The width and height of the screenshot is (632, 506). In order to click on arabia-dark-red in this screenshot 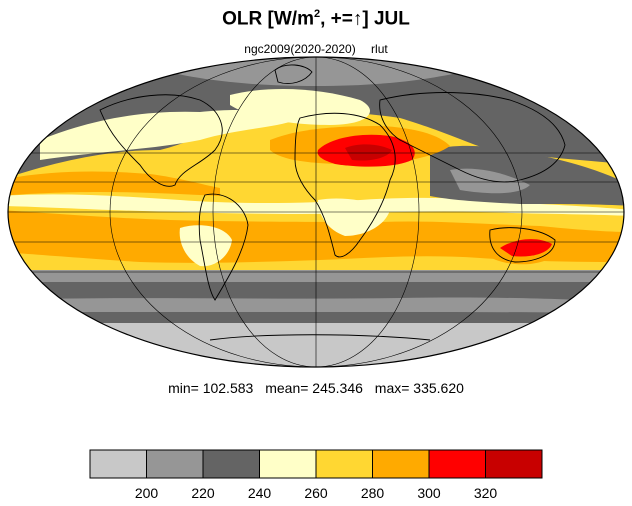, I will do `click(368, 152)`.